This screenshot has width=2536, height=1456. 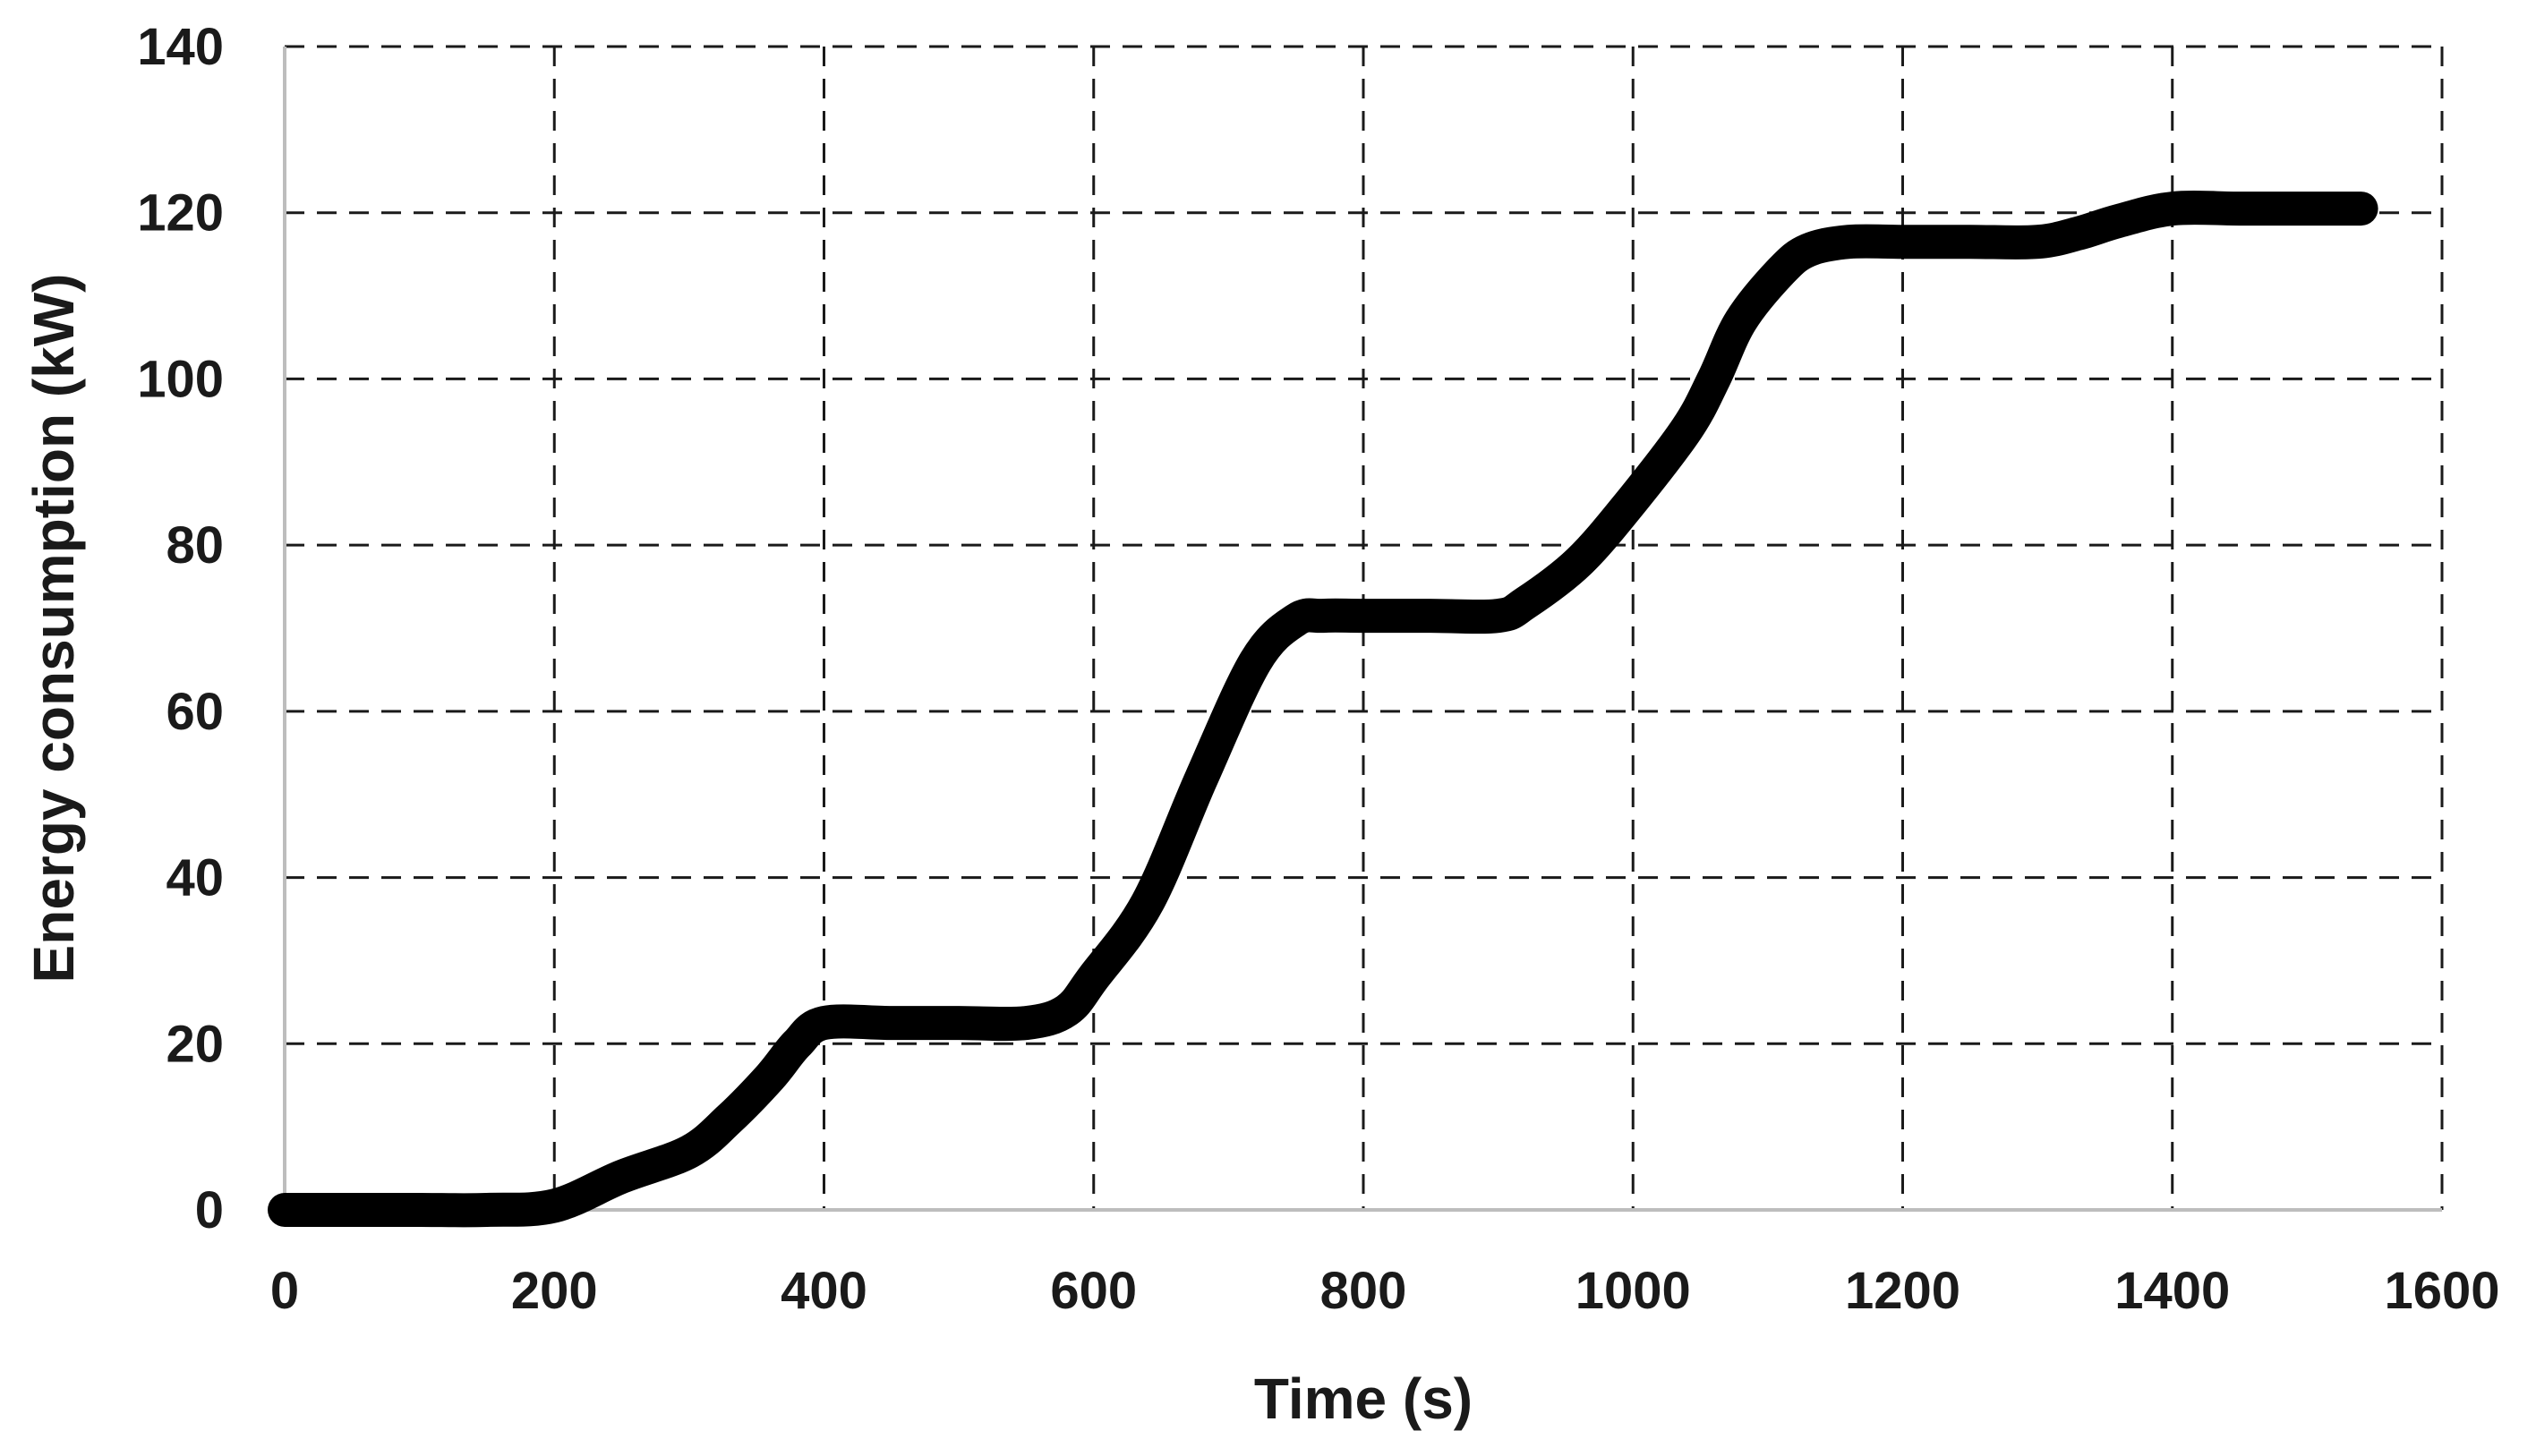 I want to click on x-tick-label: 600, so click(x=1093, y=1291).